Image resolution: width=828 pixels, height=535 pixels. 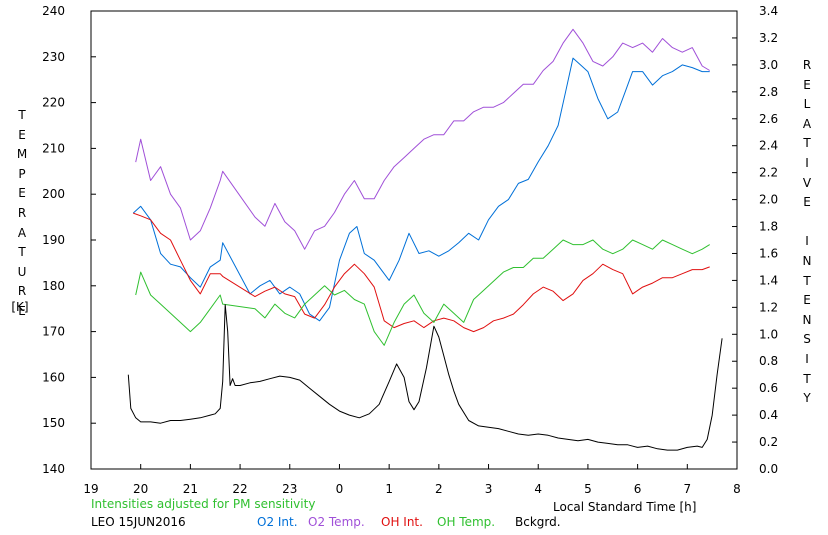 What do you see at coordinates (203, 504) in the screenshot?
I see `sensitivity-note: Intensities adjusted for PM sensitivity` at bounding box center [203, 504].